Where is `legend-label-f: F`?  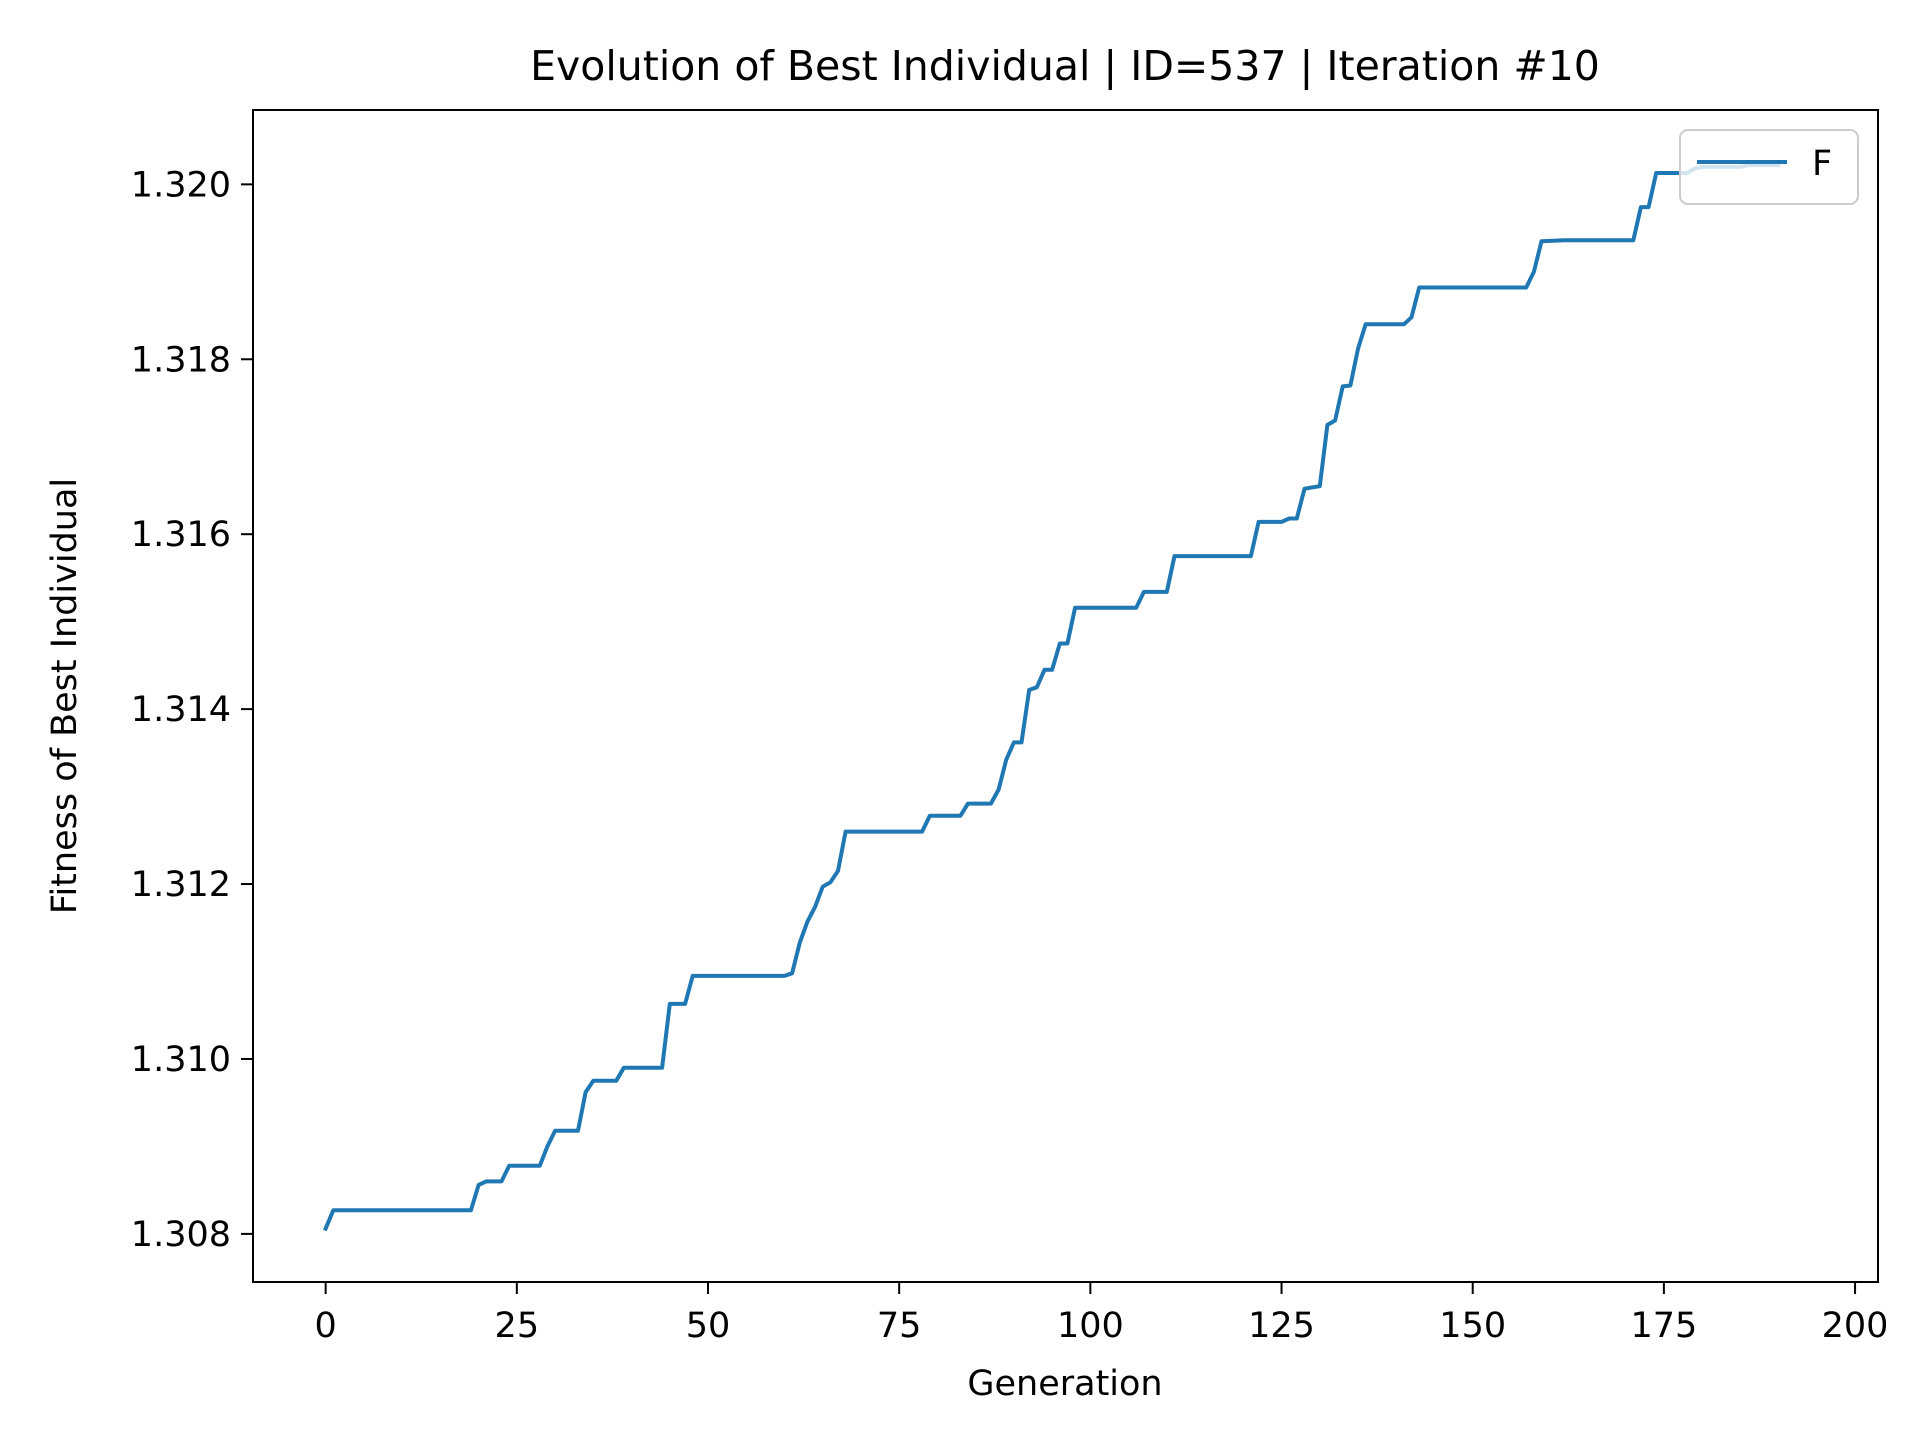 legend-label-f: F is located at coordinates (1822, 164).